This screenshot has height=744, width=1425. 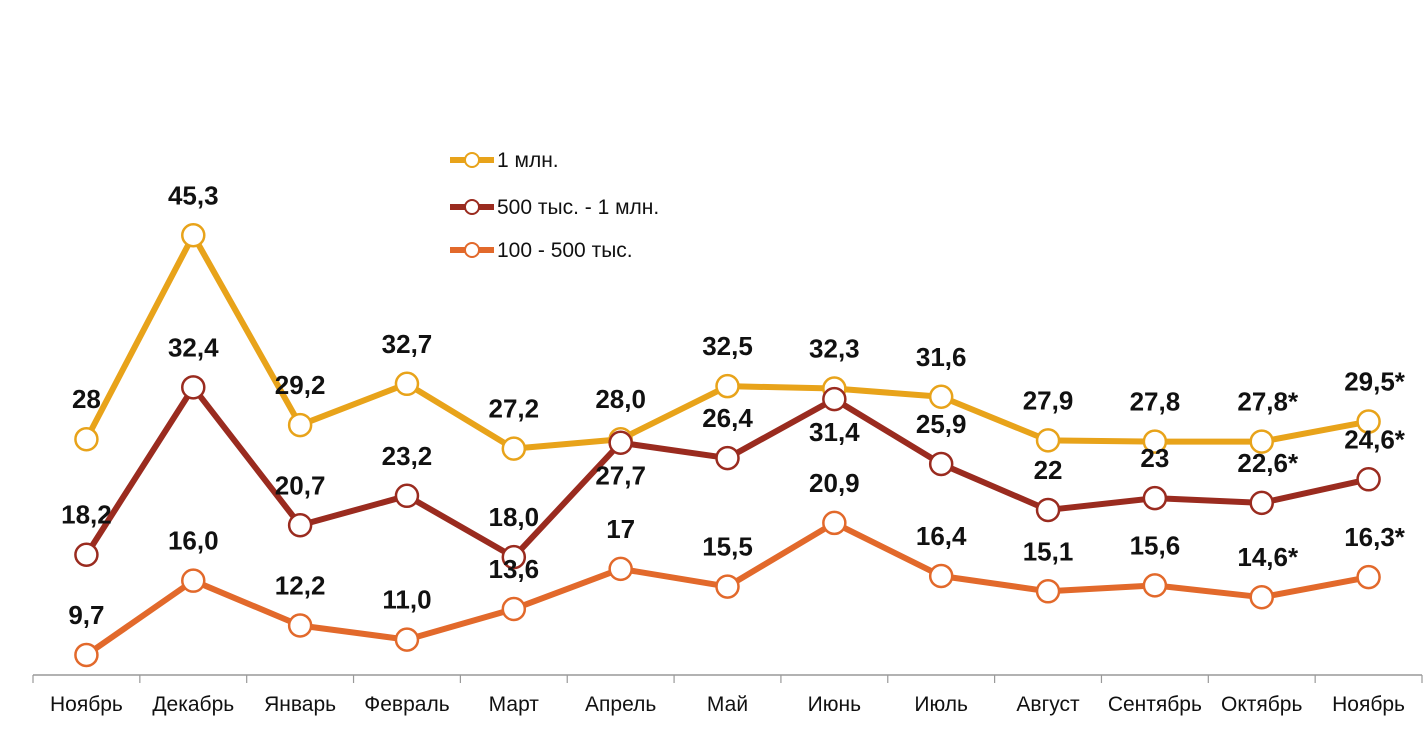 What do you see at coordinates (528, 160) in the screenshot?
I see `legend-label: 1 млн.` at bounding box center [528, 160].